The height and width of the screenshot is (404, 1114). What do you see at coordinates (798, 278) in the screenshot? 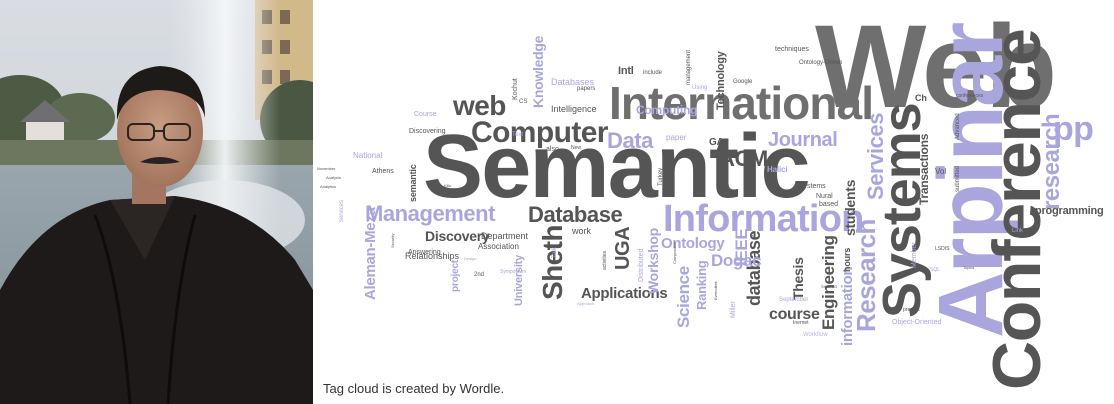
I see `word-thesis: Thesis` at bounding box center [798, 278].